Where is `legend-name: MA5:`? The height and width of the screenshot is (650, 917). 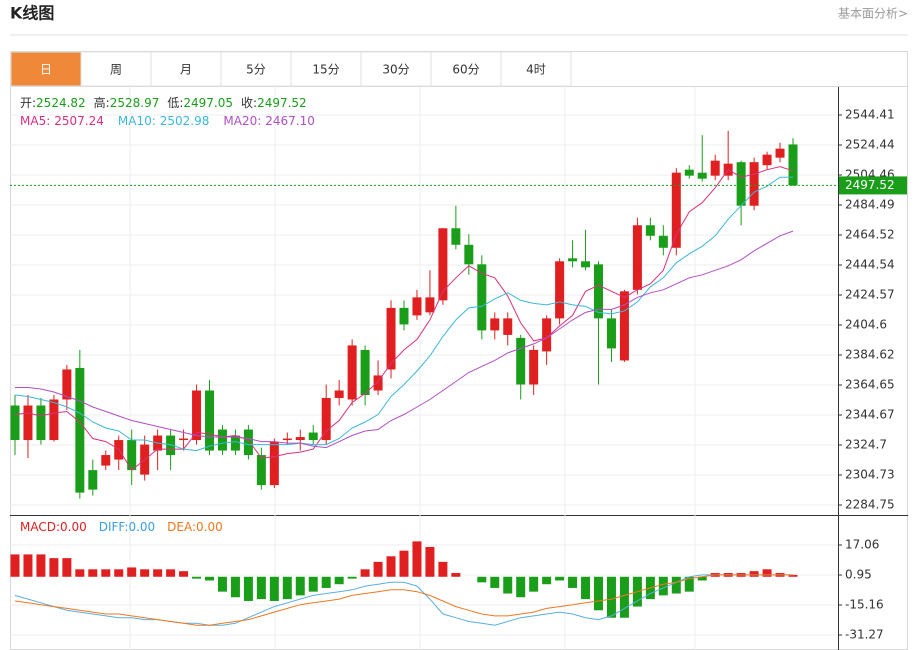
legend-name: MA5: is located at coordinates (35, 121).